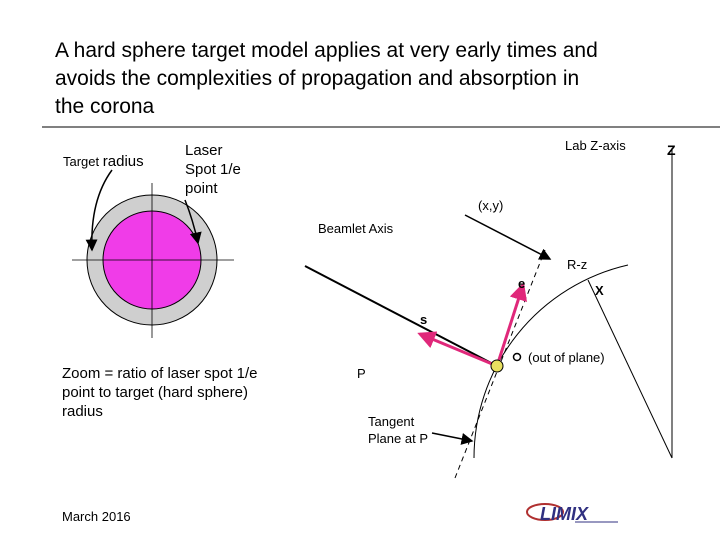  I want to click on target-label: Target radius, so click(103, 161).